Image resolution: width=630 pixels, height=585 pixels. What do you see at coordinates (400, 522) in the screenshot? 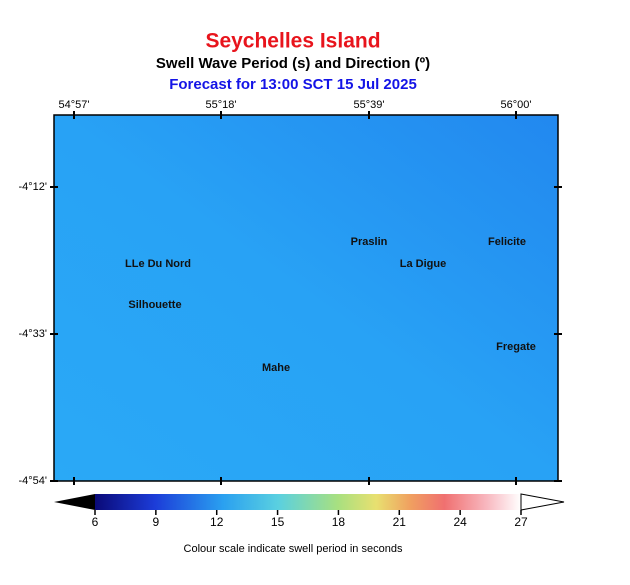
I see `colorbar-tick-label: 21` at bounding box center [400, 522].